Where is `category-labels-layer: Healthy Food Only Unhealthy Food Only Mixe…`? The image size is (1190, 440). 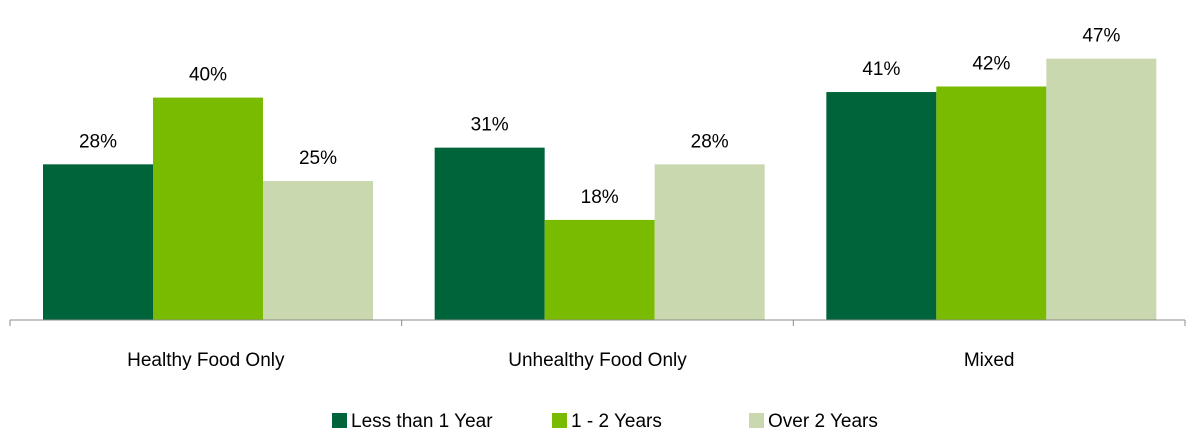
category-labels-layer: Healthy Food Only Unhealthy Food Only Mixe… is located at coordinates (570, 360).